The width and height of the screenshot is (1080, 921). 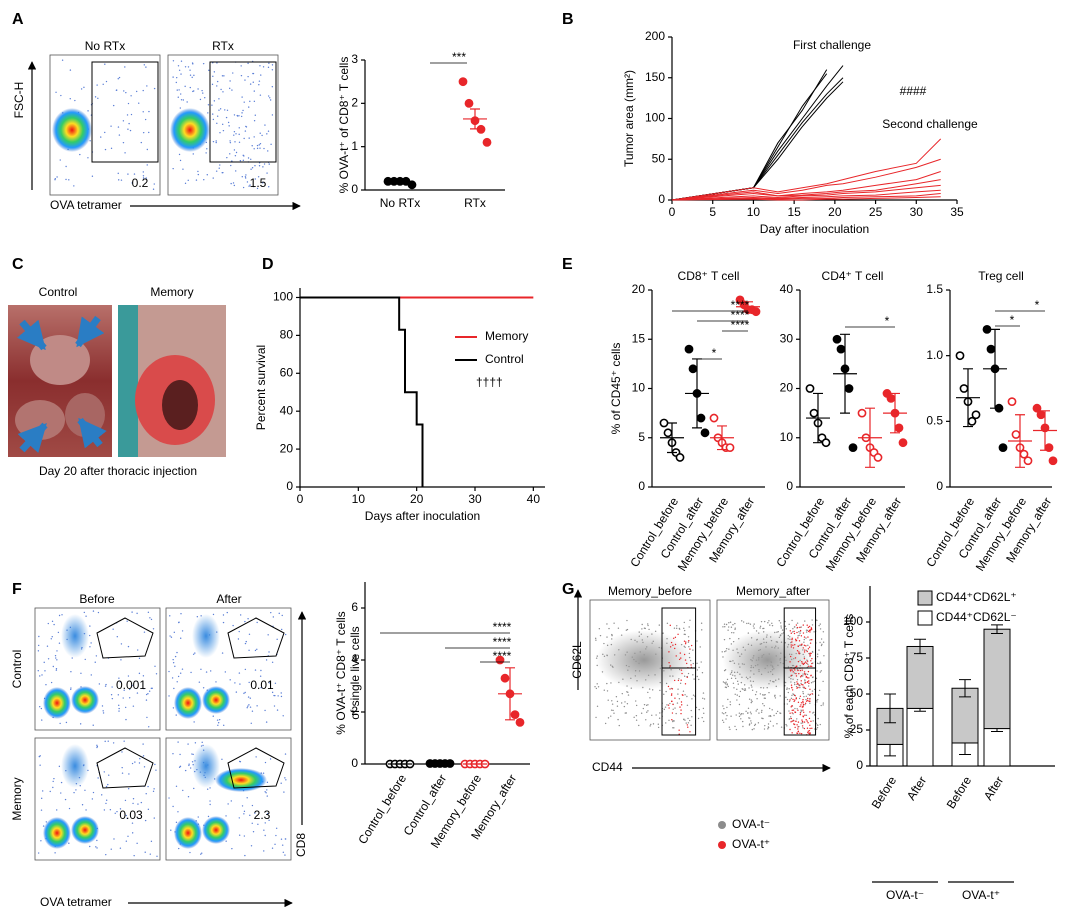 I want to click on error-bar, so click(x=722, y=438).